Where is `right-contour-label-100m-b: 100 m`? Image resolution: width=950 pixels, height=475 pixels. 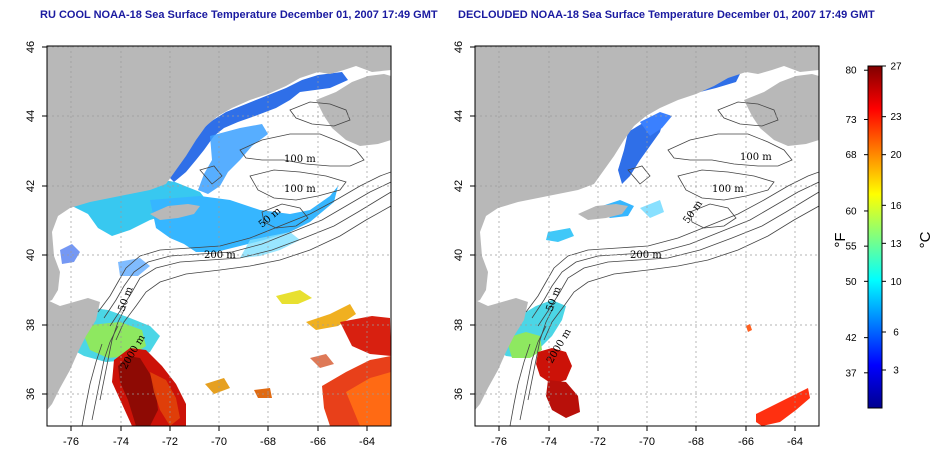
right-contour-label-100m-b: 100 m is located at coordinates (728, 189).